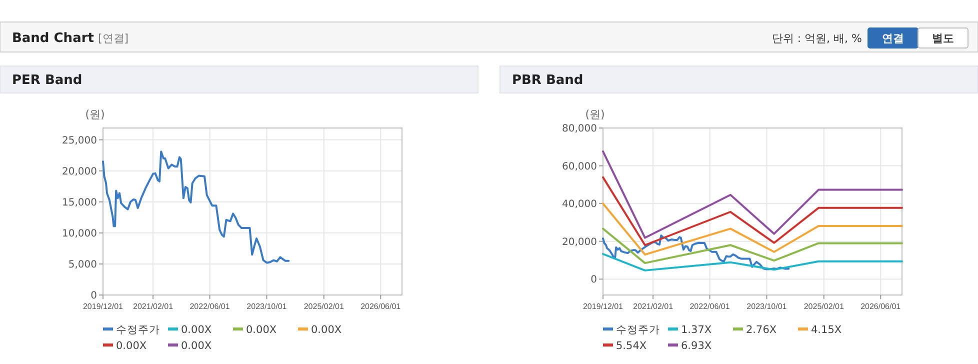 This screenshot has width=978, height=364. I want to click on y-tick-label: 80,000, so click(579, 129).